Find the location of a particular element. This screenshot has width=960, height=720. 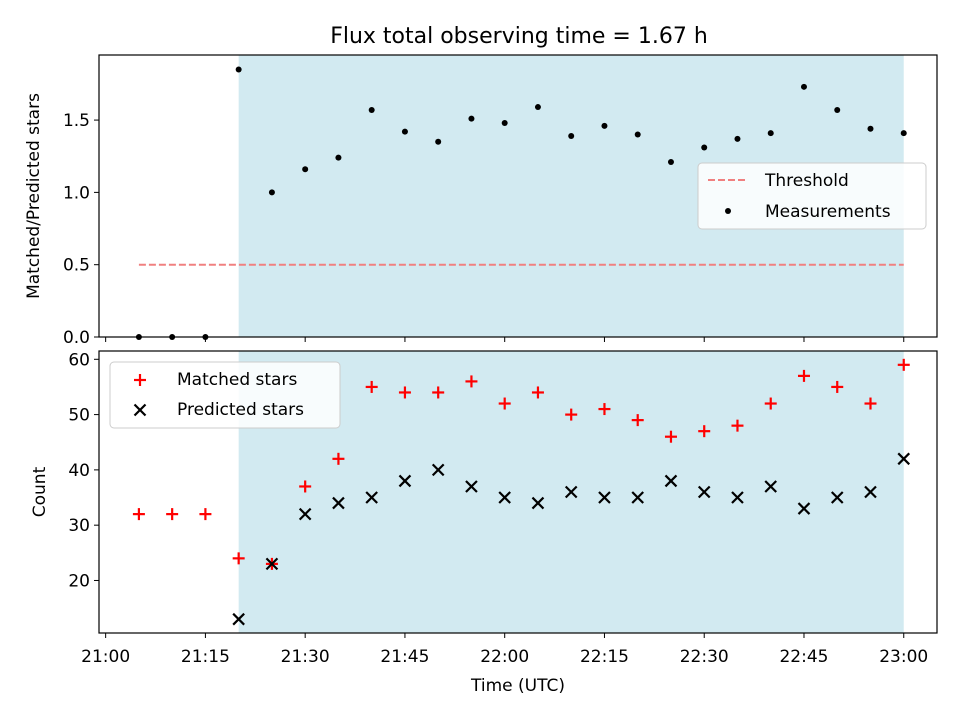

bottom-y-tick-label: 50 is located at coordinates (79, 416).